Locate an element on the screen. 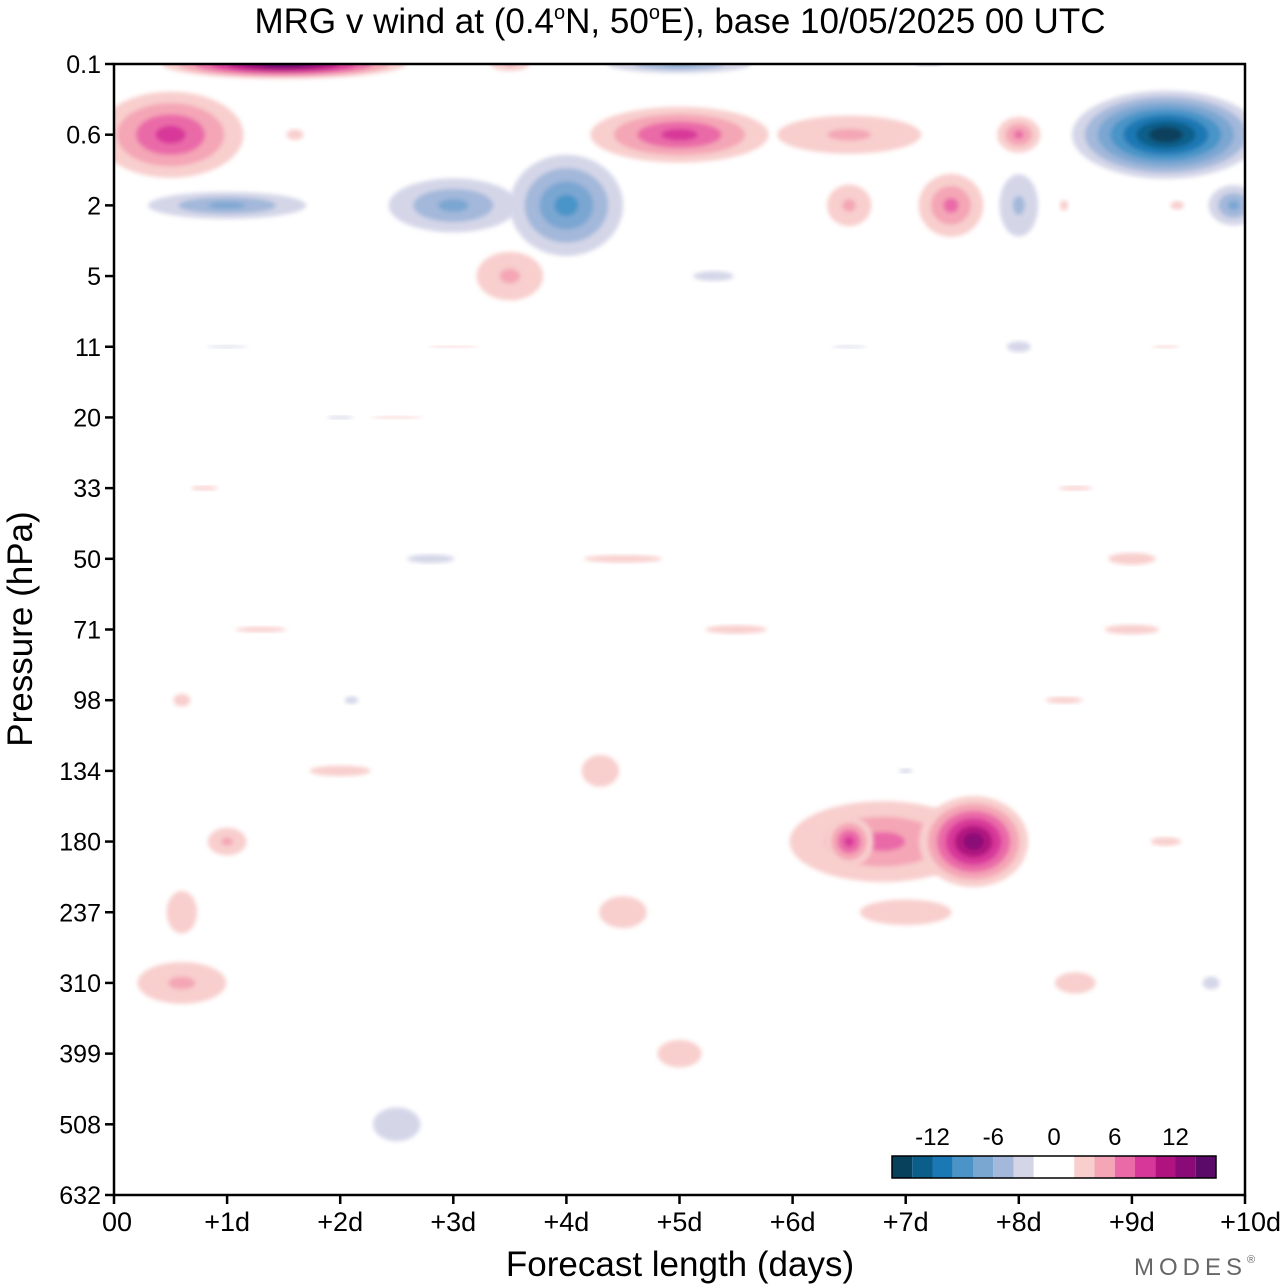 Image resolution: width=1280 pixels, height=1286 pixels. y-tick-label: 399 is located at coordinates (80, 1055).